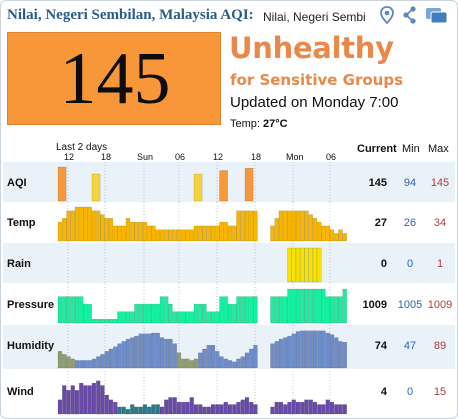  I want to click on metric-plot, so click(202, 347).